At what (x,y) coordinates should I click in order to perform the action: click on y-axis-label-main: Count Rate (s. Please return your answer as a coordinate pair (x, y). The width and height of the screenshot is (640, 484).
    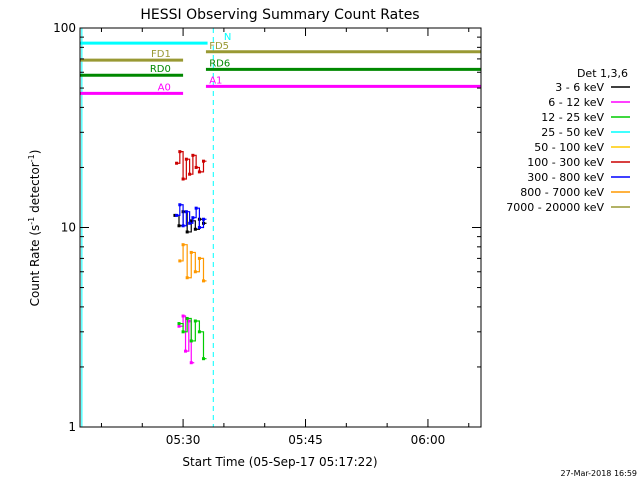
    Looking at the image, I should click on (35, 266).